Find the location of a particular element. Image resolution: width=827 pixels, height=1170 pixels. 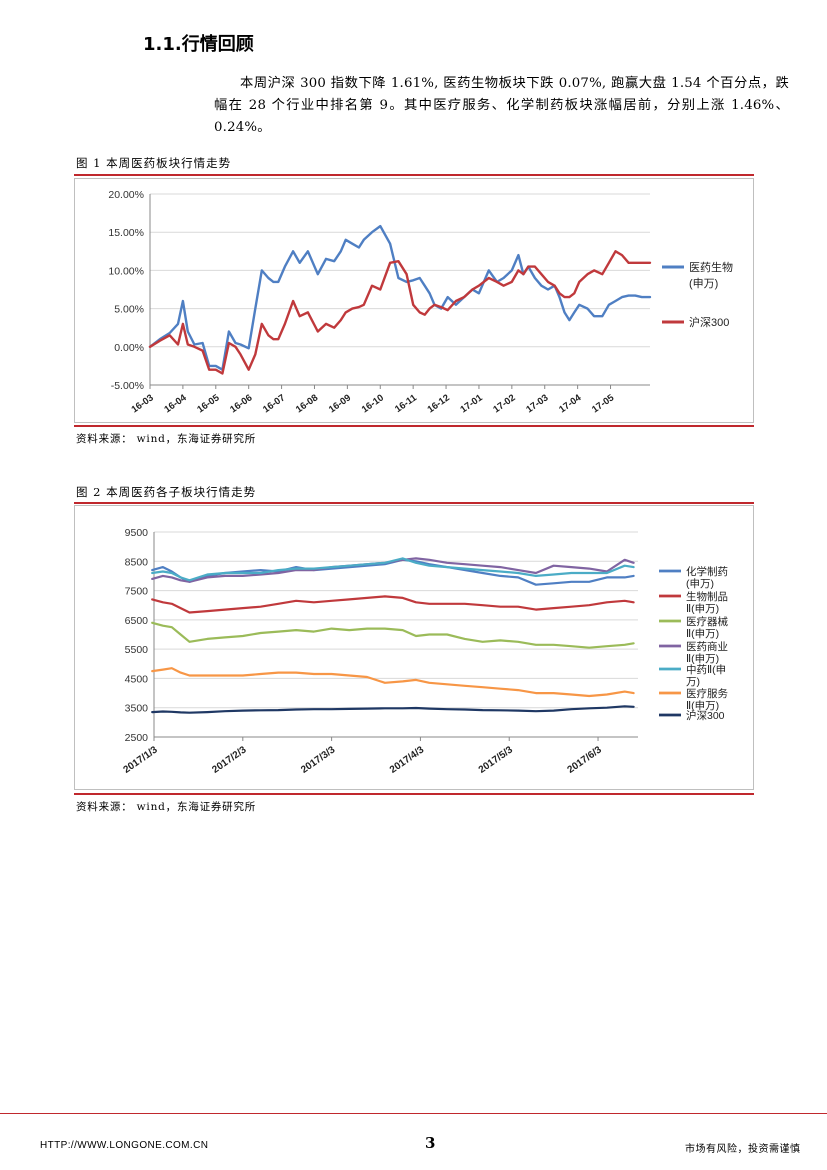

y-tick-label: -5.00% is located at coordinates (127, 386).